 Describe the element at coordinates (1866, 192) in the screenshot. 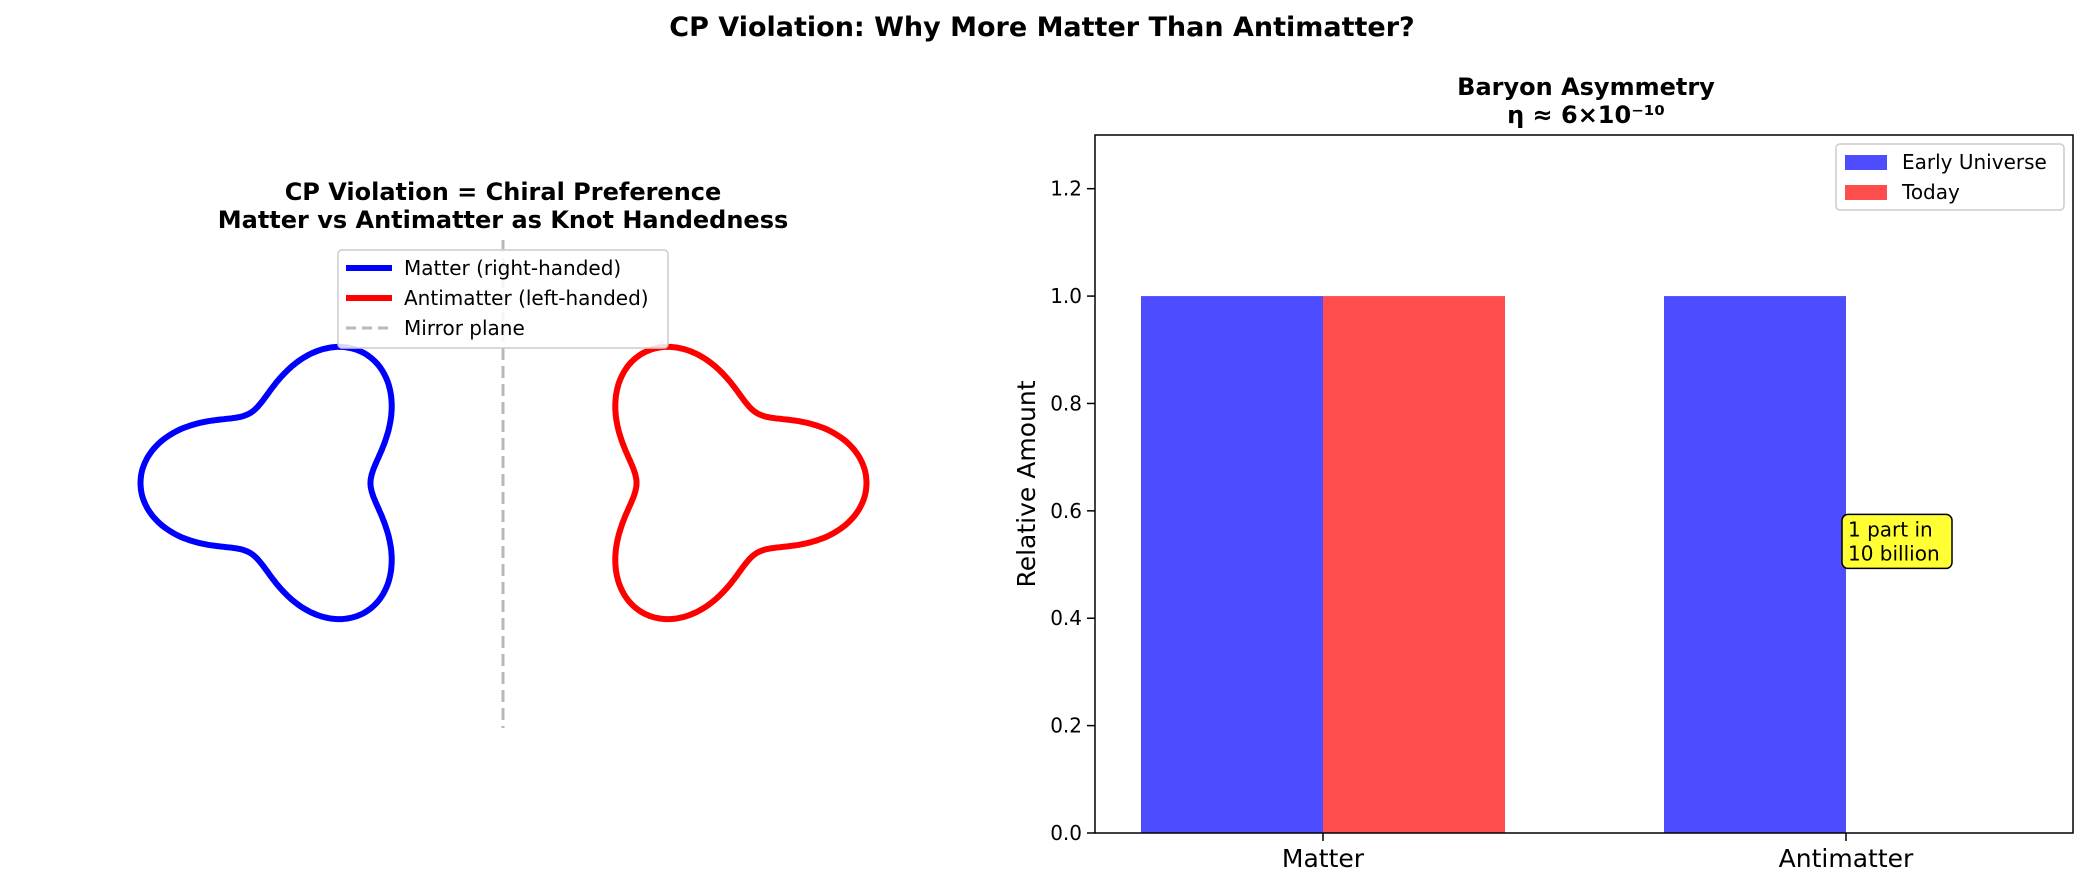

I see `legend-today-swatch` at that location.